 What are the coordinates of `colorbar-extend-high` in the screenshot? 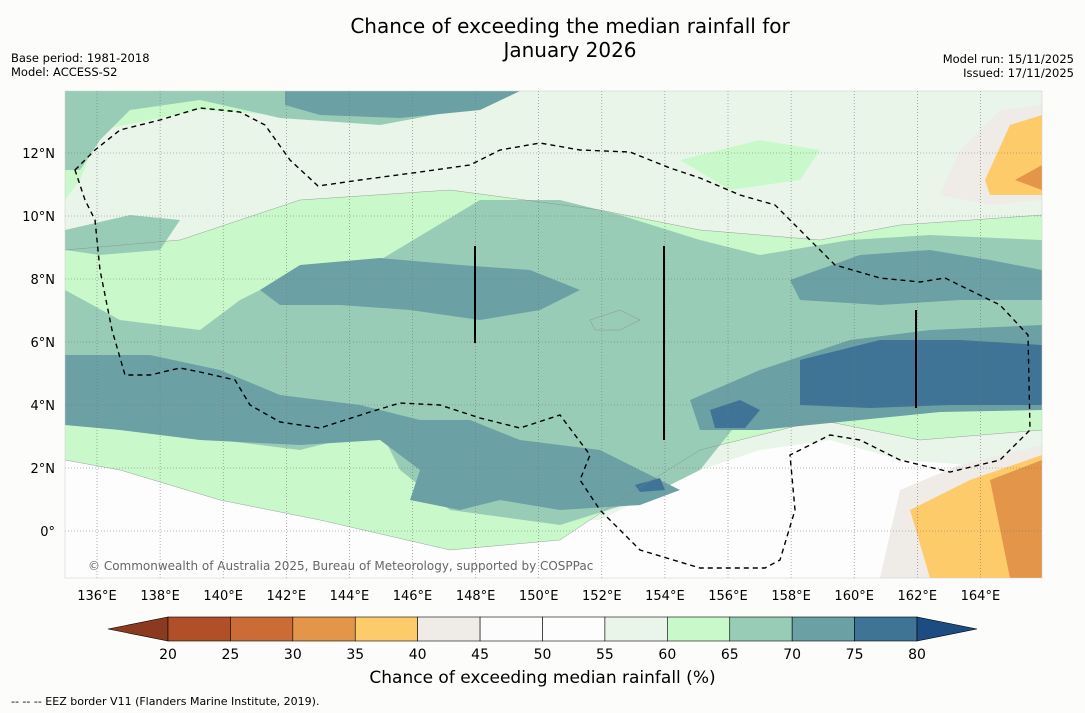 It's located at (947, 629).